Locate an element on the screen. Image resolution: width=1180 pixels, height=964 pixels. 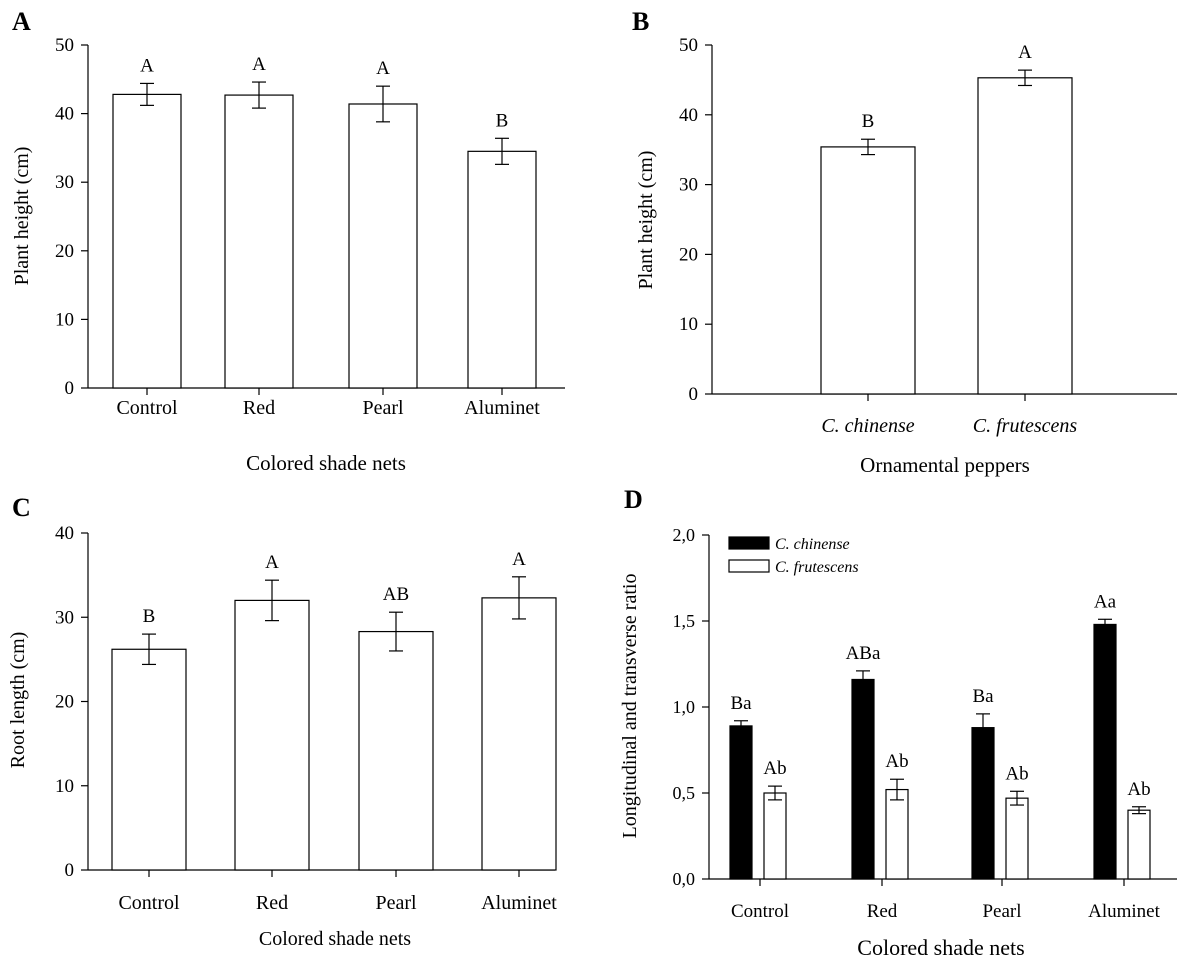
legend-label: C. chinense is located at coordinates (812, 544).